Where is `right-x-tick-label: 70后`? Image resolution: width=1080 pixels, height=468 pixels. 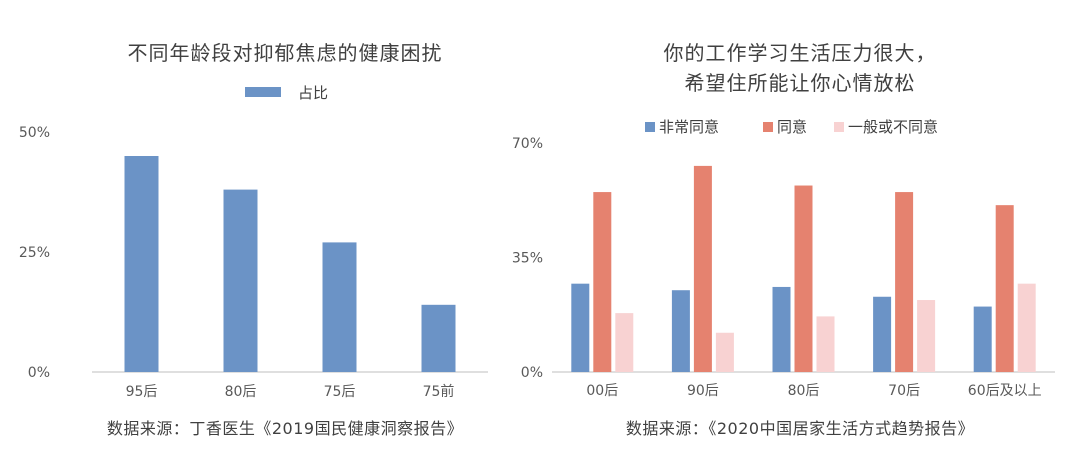
right-x-tick-label: 70后 is located at coordinates (904, 391).